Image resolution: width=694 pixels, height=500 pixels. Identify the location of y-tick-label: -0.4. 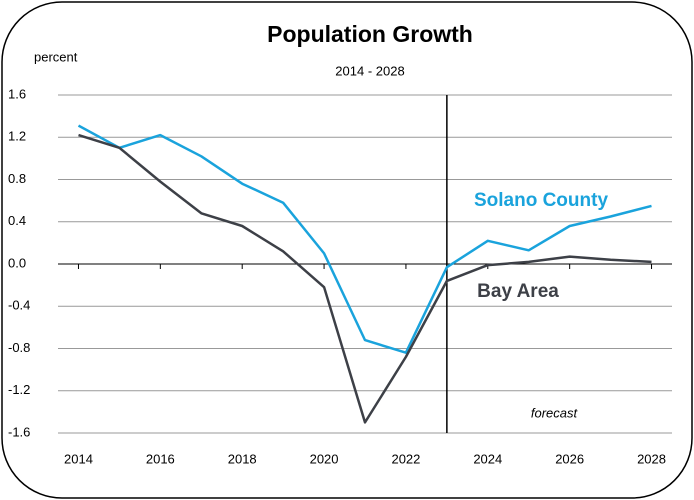
(19, 305).